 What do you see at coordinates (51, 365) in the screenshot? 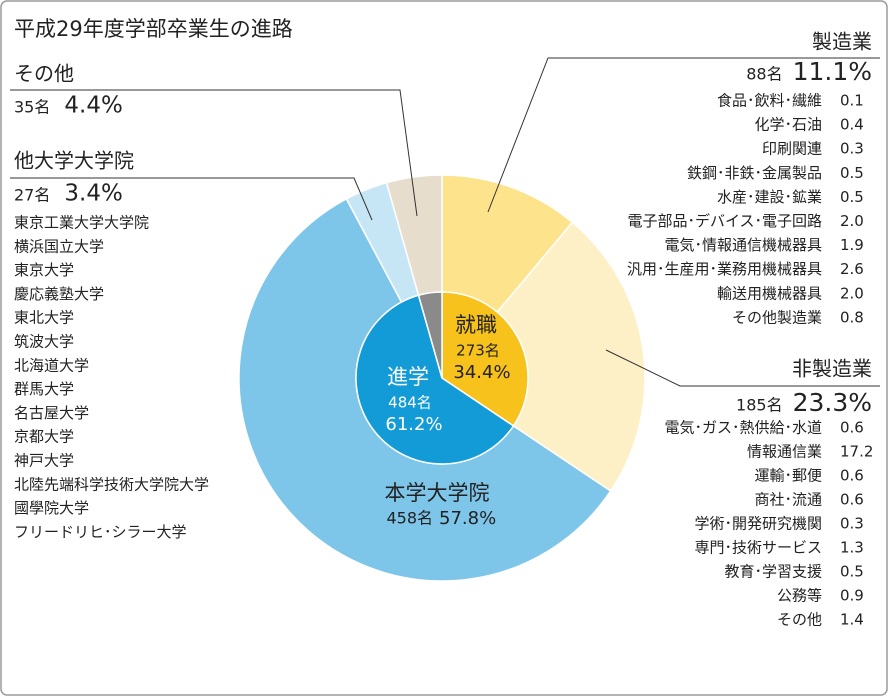
I see `school-name: 北海道大学` at bounding box center [51, 365].